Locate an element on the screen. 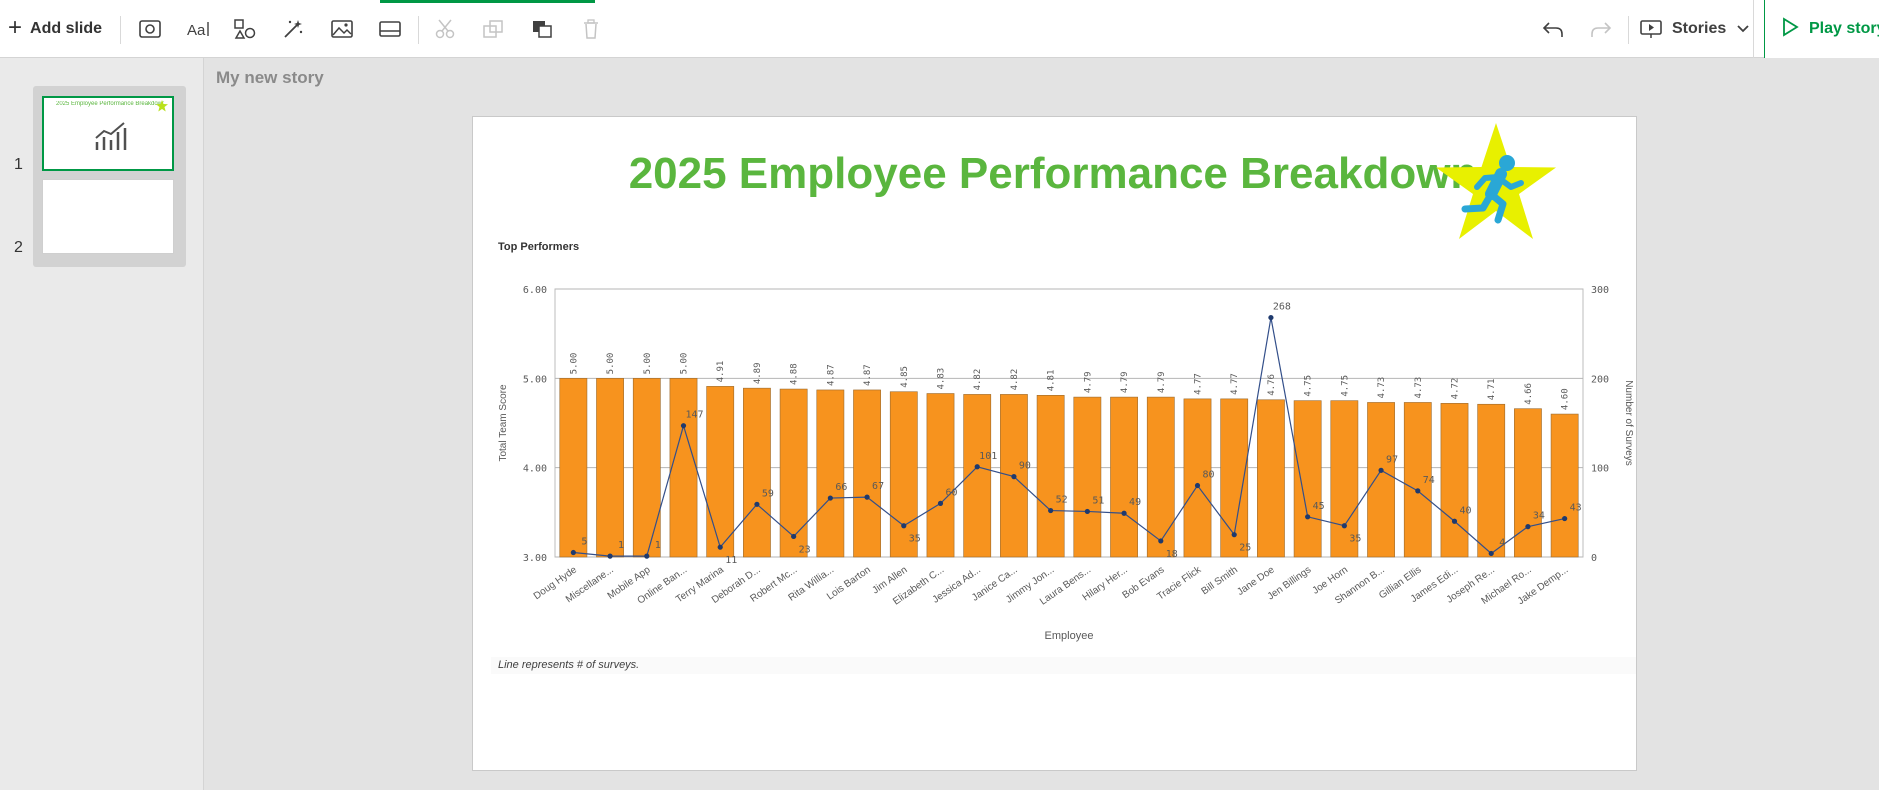 This screenshot has width=1879, height=790. redo-button is located at coordinates (1601, 29).